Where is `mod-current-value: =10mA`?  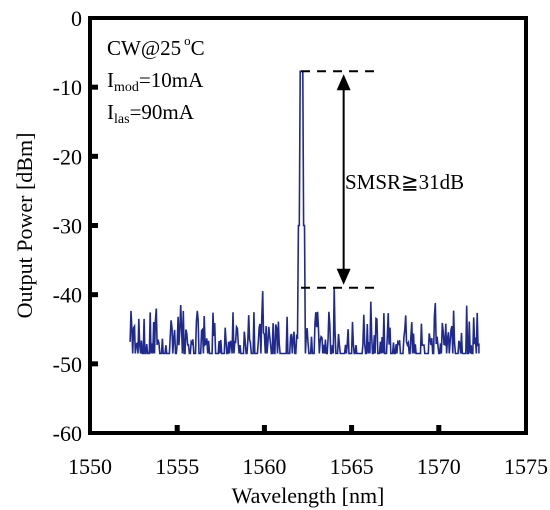
mod-current-value: =10mA is located at coordinates (171, 80).